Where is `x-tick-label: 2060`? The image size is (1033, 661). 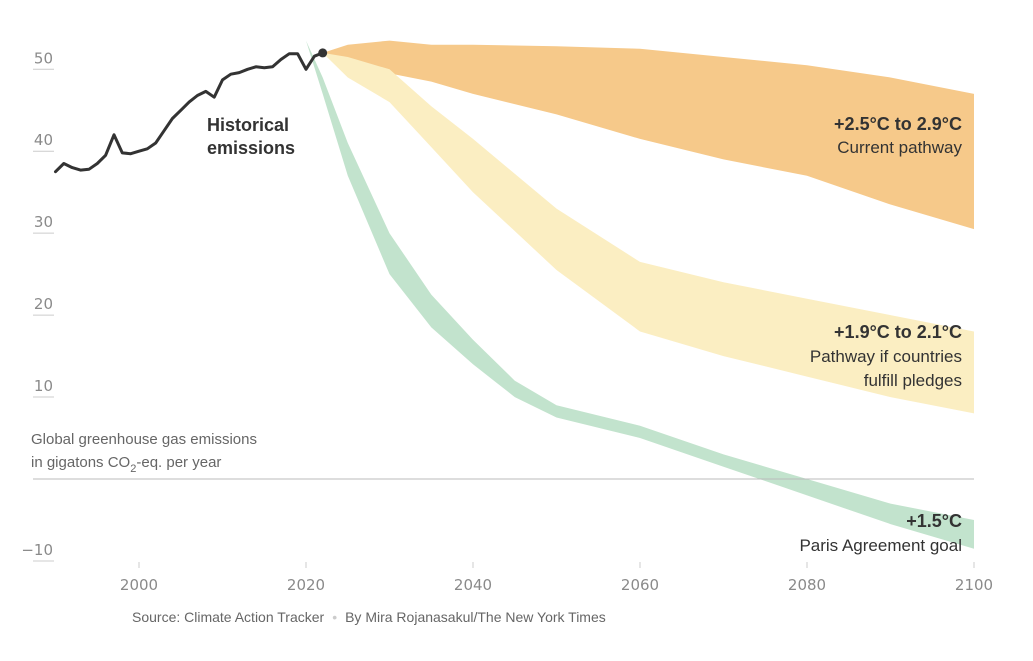 x-tick-label: 2060 is located at coordinates (640, 585).